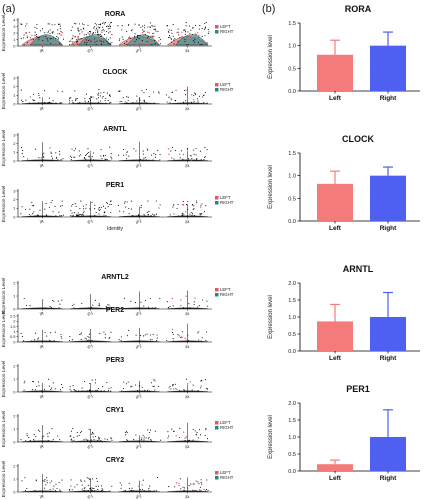  Describe the element at coordinates (225, 289) in the screenshot. I see `legend-label-left: LEFT` at that location.